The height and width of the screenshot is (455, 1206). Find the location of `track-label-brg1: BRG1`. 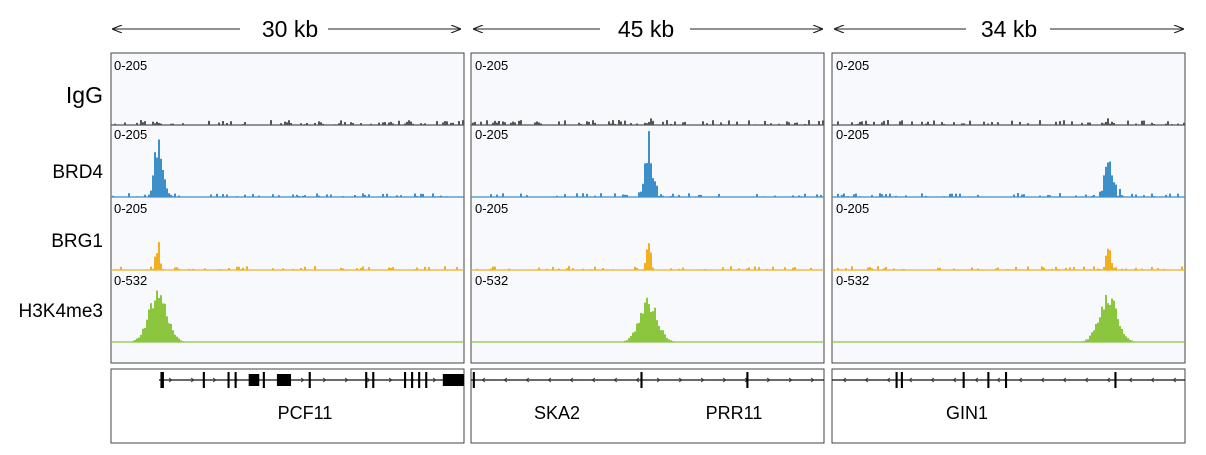

track-label-brg1: BRG1 is located at coordinates (77, 241).